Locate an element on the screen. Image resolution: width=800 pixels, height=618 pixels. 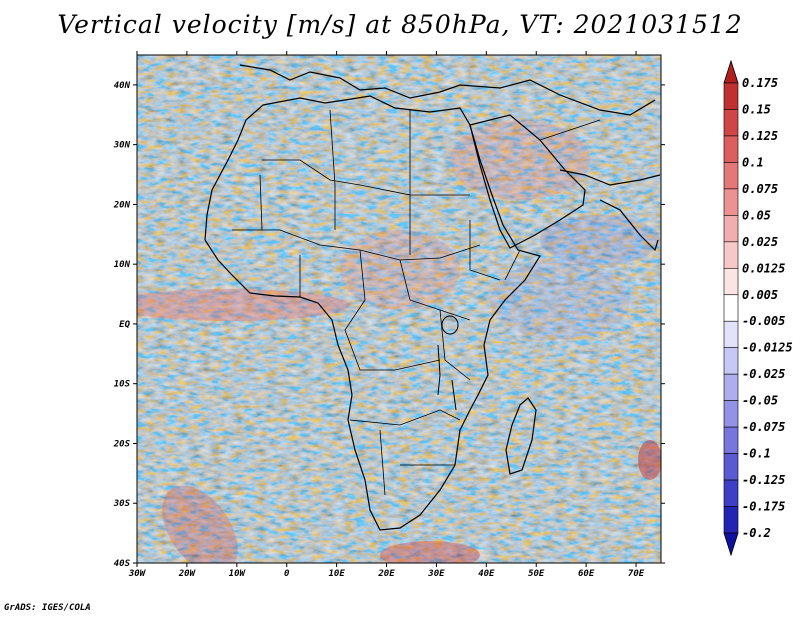
lon-label: 50E is located at coordinates (536, 574).